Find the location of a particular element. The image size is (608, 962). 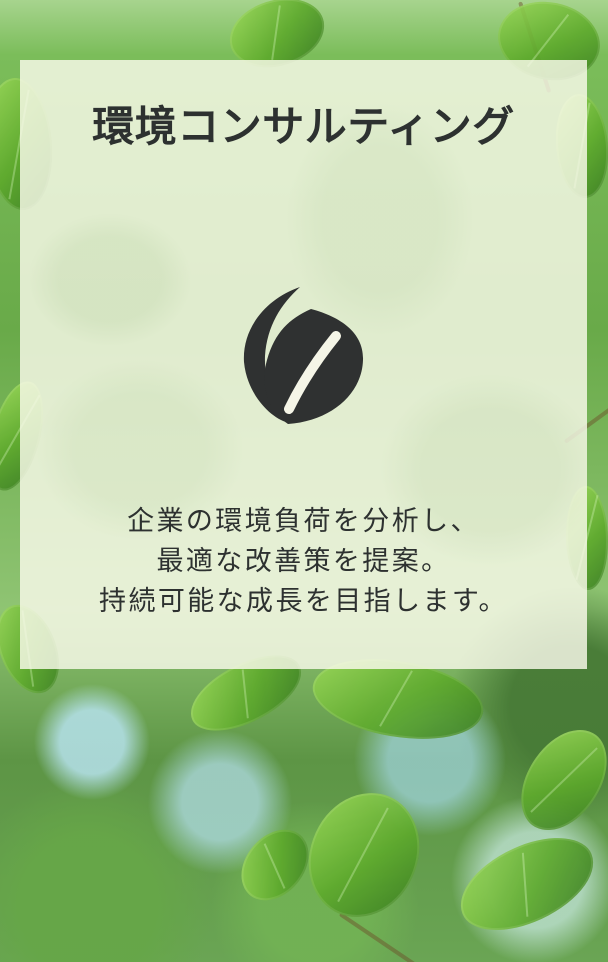

card-title: 環境コンサルティング is located at coordinates (303, 126).